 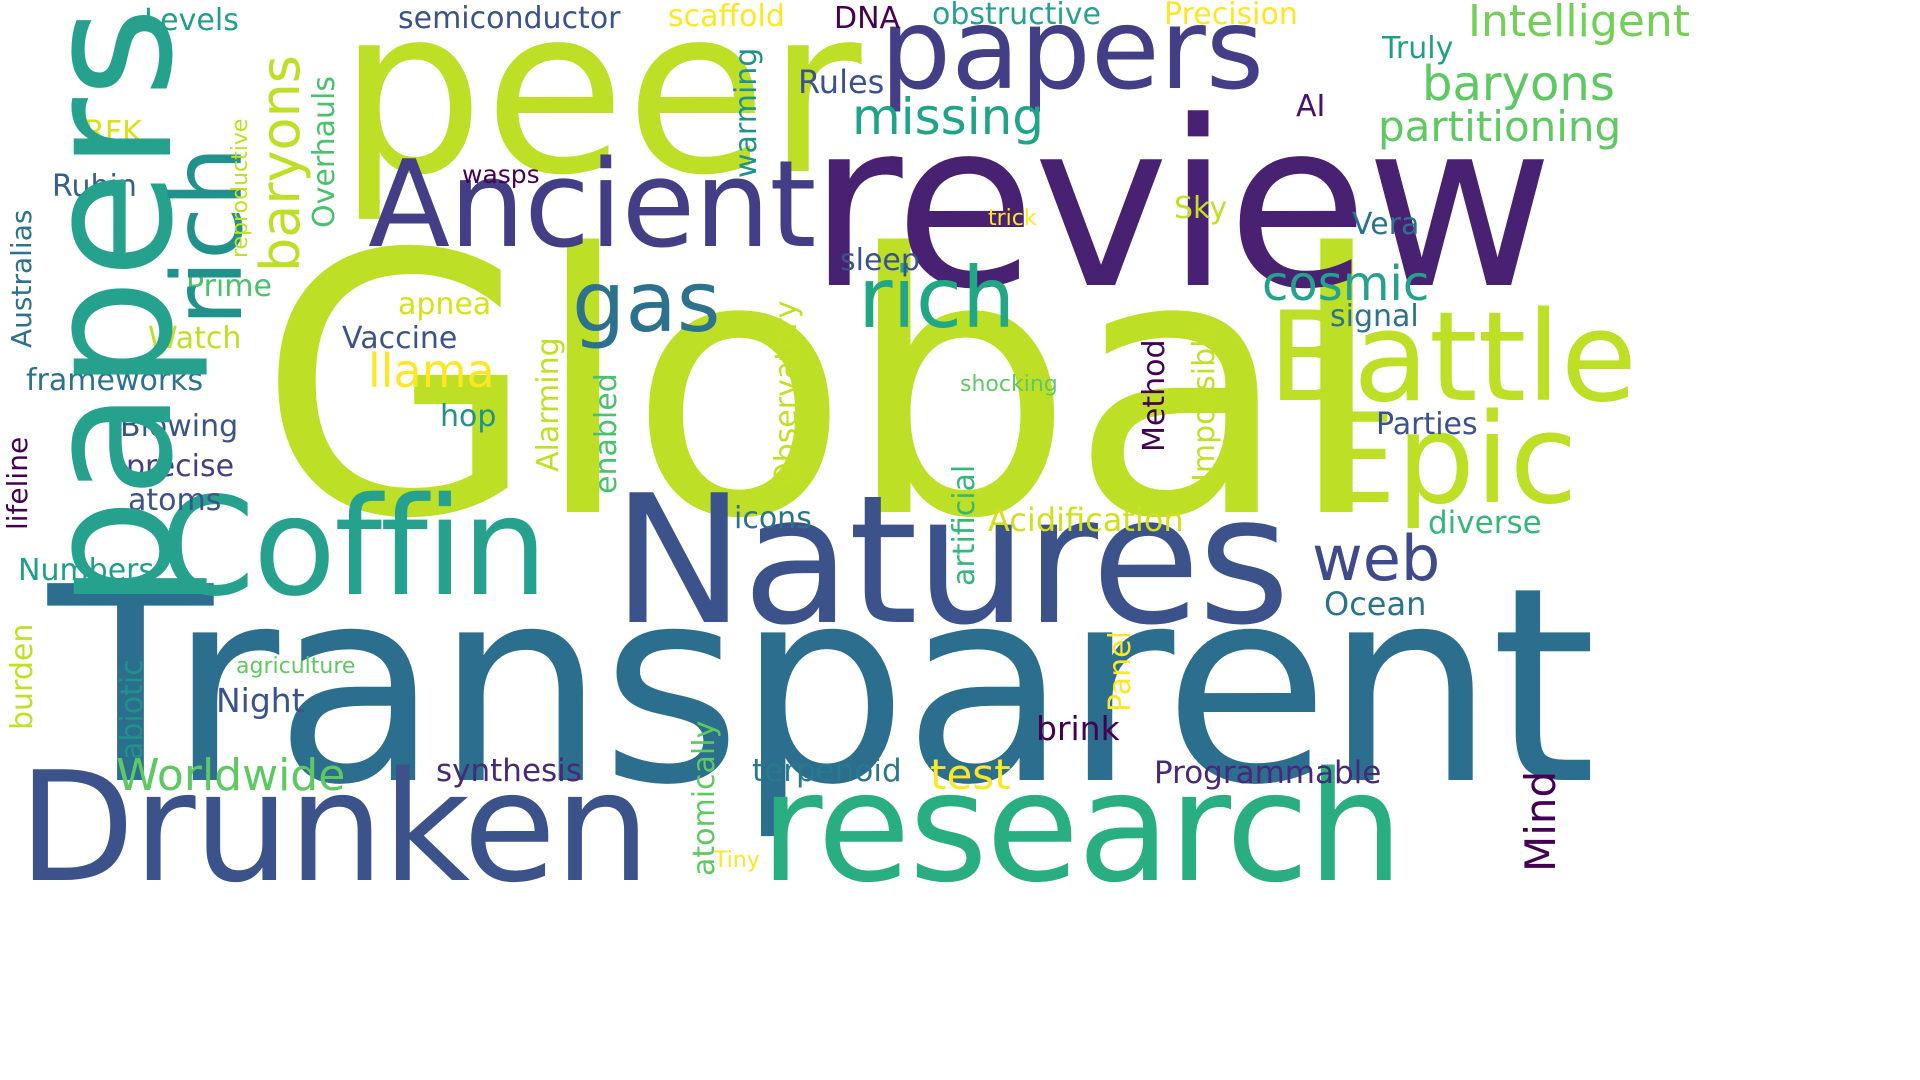 What do you see at coordinates (773, 518) in the screenshot?
I see `word-icons: icons` at bounding box center [773, 518].